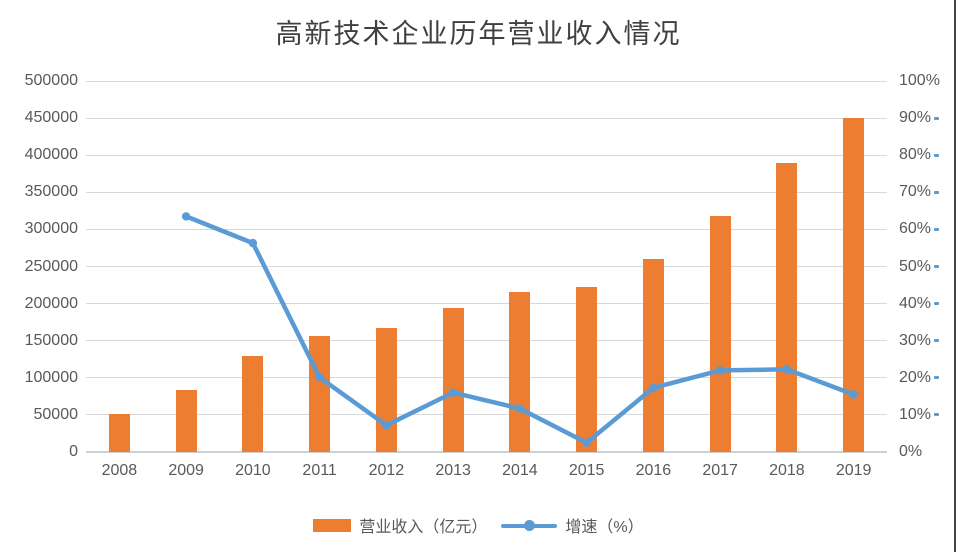 The image size is (957, 552). I want to click on y-axis-right-tick-label: 50%, so click(915, 266).